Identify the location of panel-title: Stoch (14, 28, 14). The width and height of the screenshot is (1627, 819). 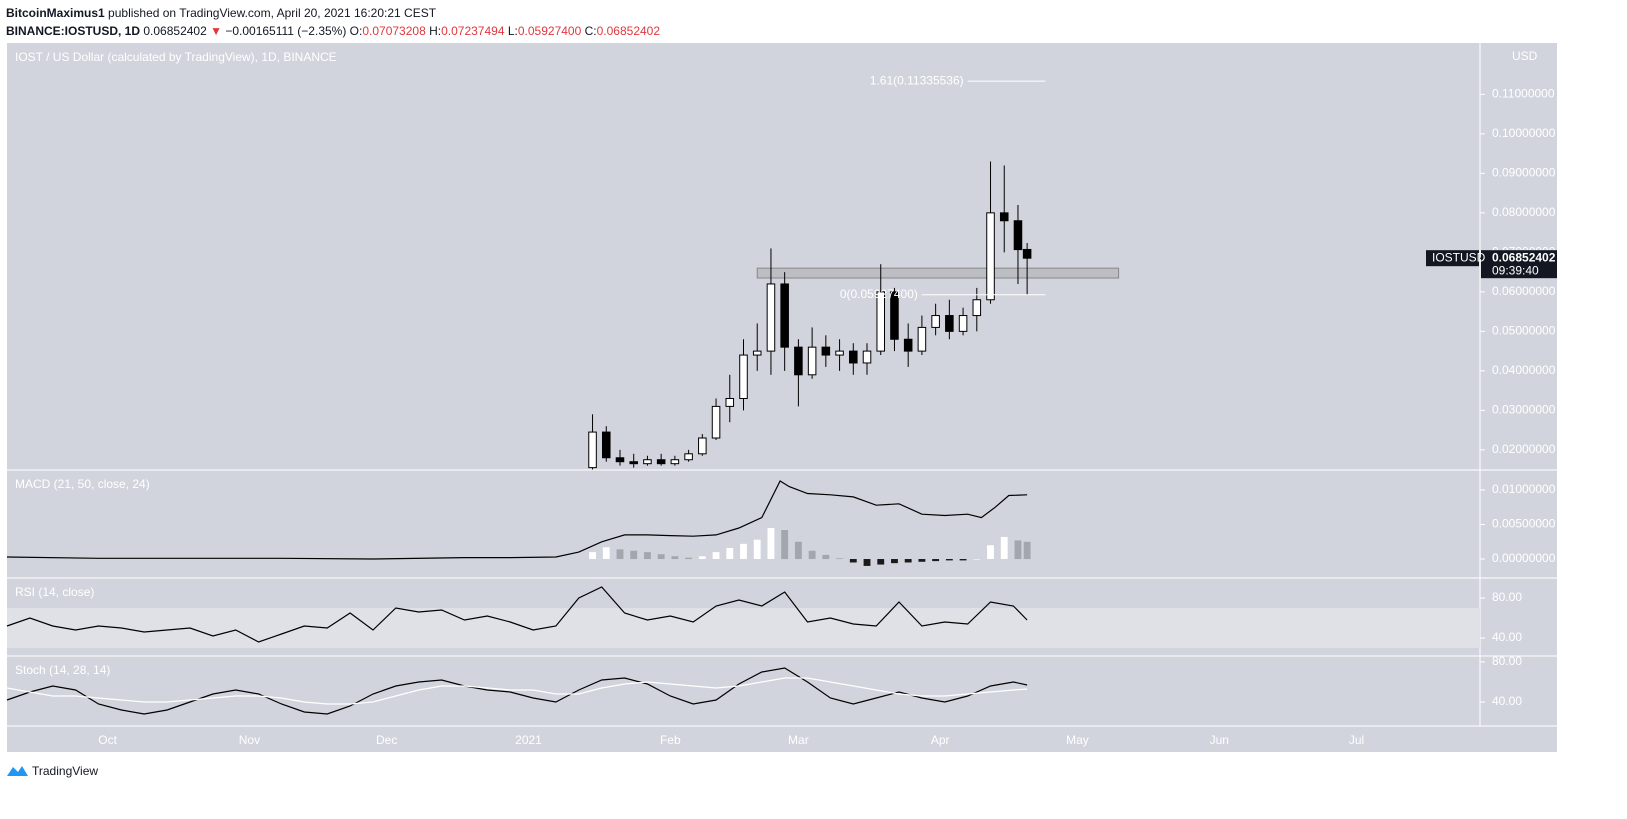
(62, 670).